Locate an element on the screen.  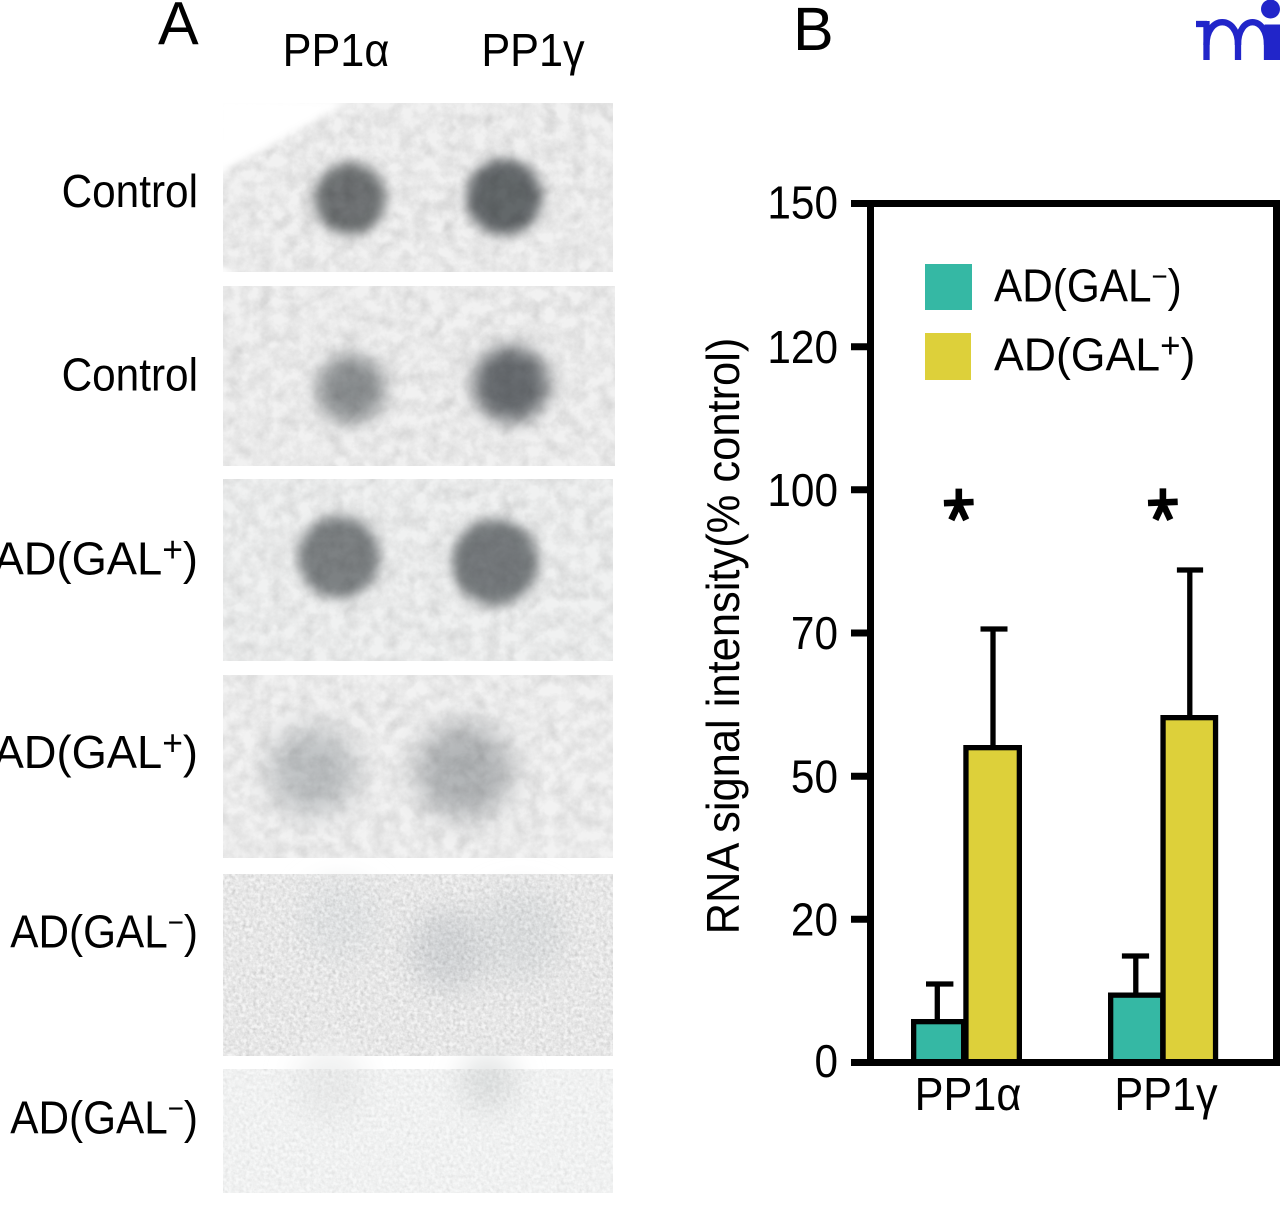
svg-text: 100 is located at coordinates (802, 490).